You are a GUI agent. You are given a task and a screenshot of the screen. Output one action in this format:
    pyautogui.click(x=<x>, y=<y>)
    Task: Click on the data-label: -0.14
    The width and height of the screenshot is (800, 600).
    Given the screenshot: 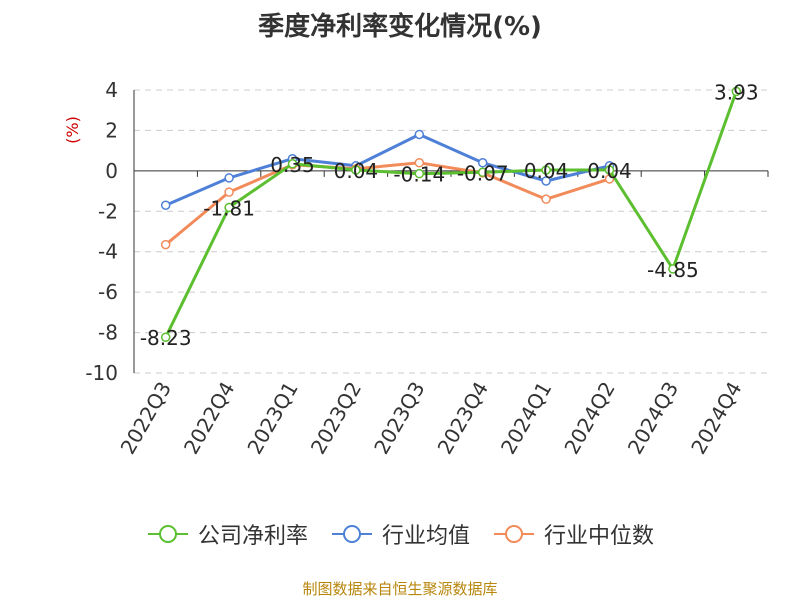 What is the action you would take?
    pyautogui.click(x=419, y=175)
    